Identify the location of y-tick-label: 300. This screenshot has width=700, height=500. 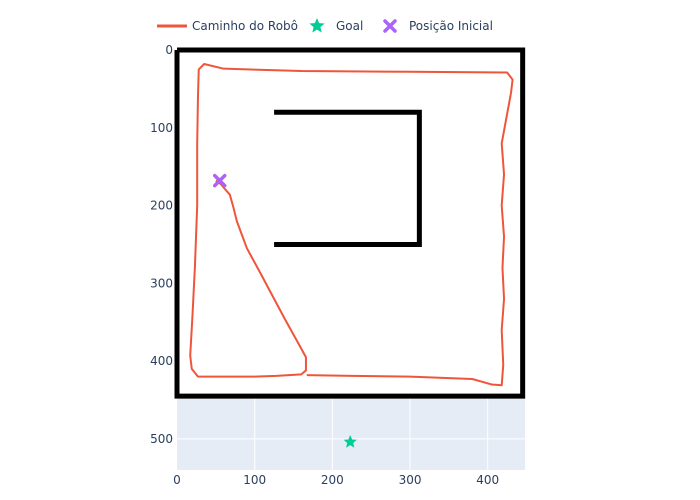
(161, 283).